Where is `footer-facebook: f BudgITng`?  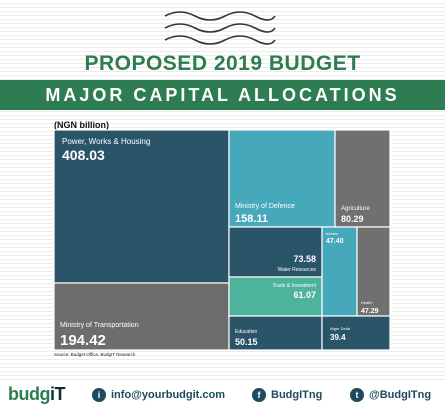
footer-facebook: f BudgITng is located at coordinates (287, 395).